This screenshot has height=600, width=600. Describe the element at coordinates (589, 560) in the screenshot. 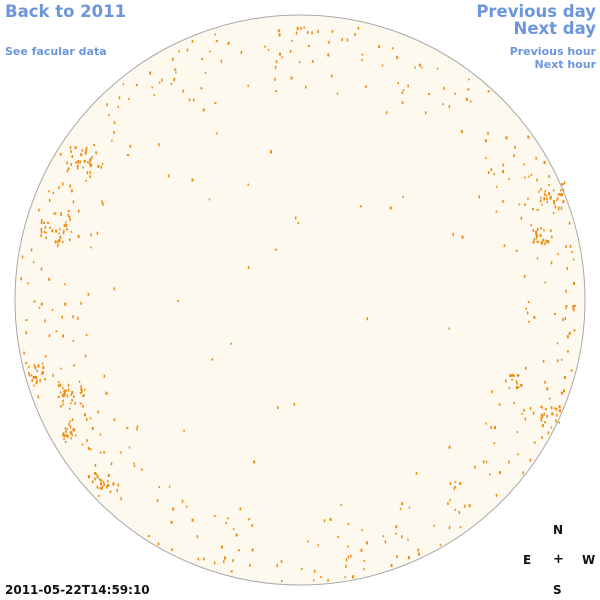

I see `compass-west-label: W` at that location.